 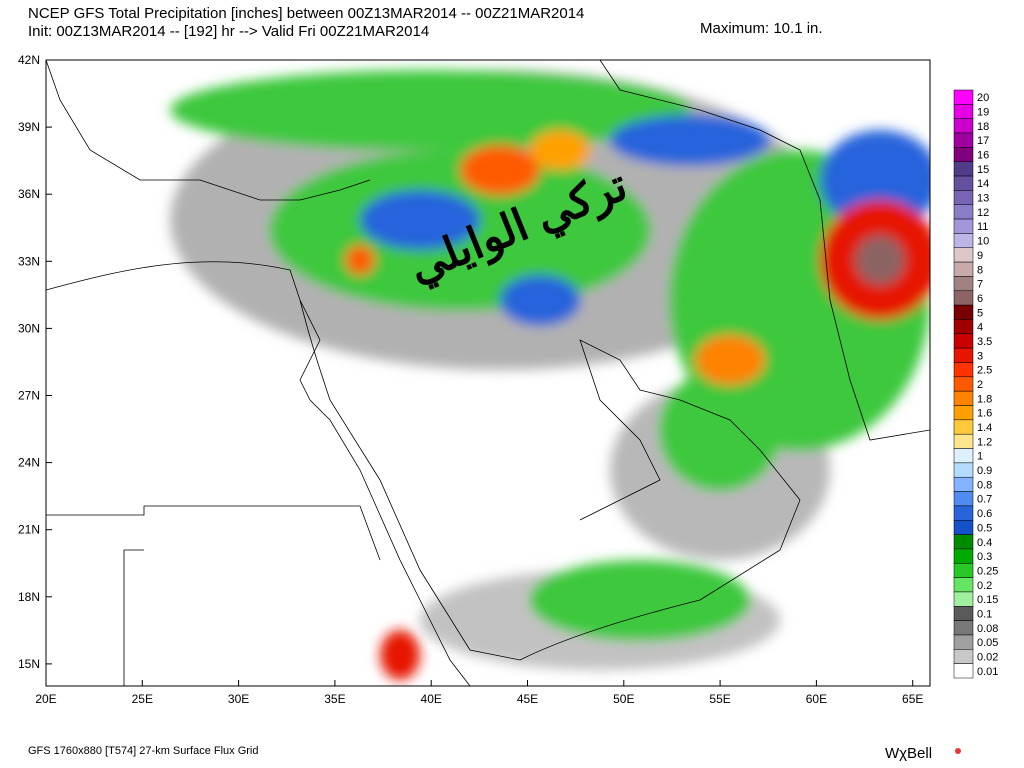 What do you see at coordinates (29, 194) in the screenshot?
I see `lat-label: 36N` at bounding box center [29, 194].